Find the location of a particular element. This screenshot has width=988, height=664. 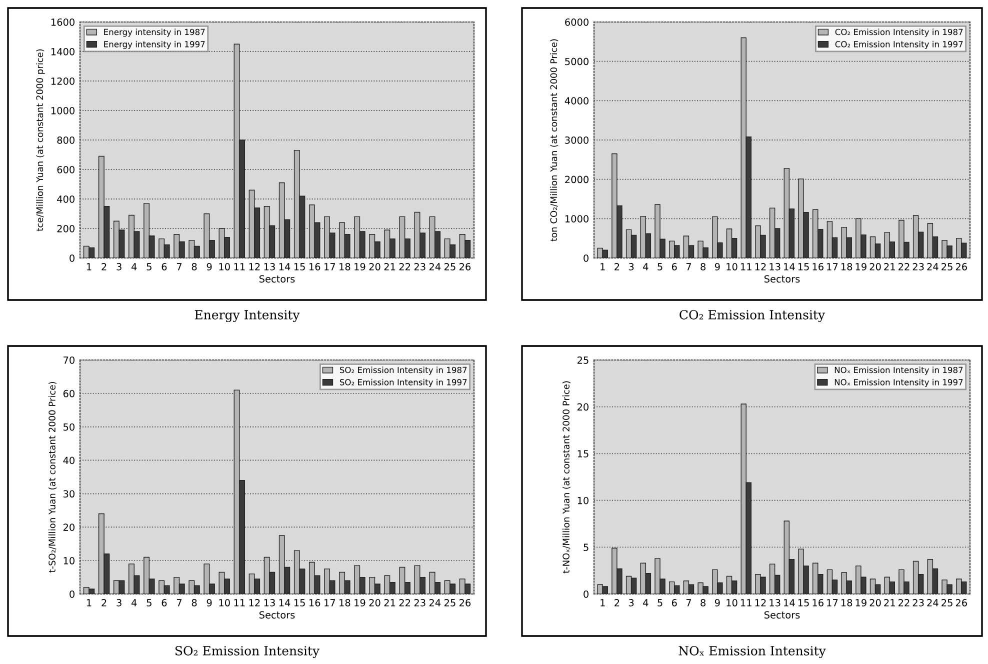

y-tick-label: 1200 is located at coordinates (62, 81).